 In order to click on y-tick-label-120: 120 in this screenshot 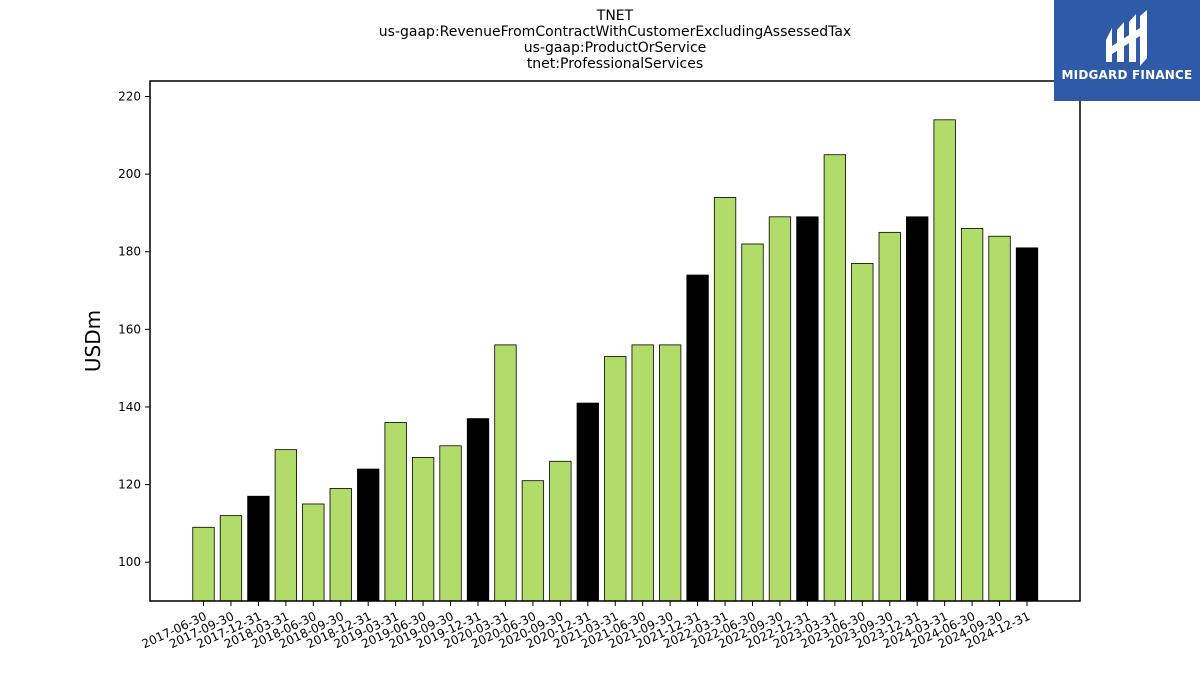, I will do `click(129, 485)`.